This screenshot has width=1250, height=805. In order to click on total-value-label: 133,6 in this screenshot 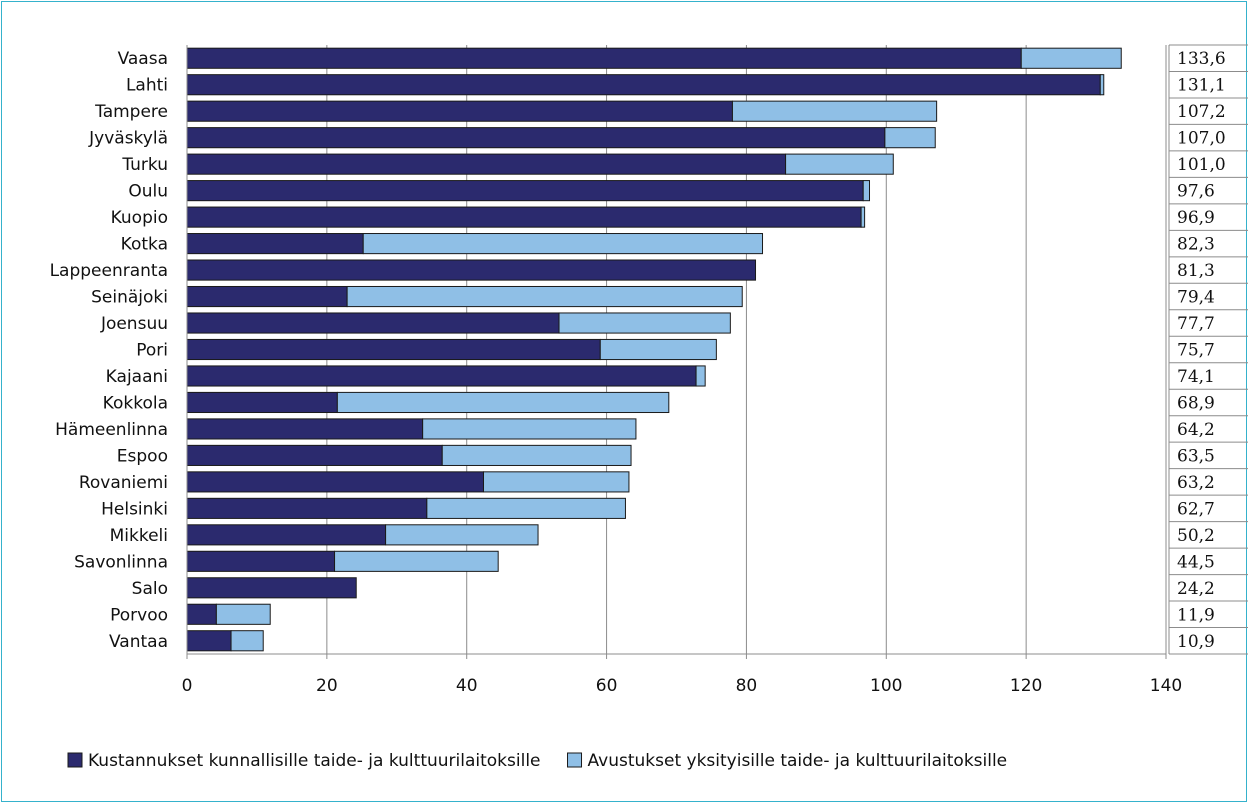, I will do `click(1201, 59)`.